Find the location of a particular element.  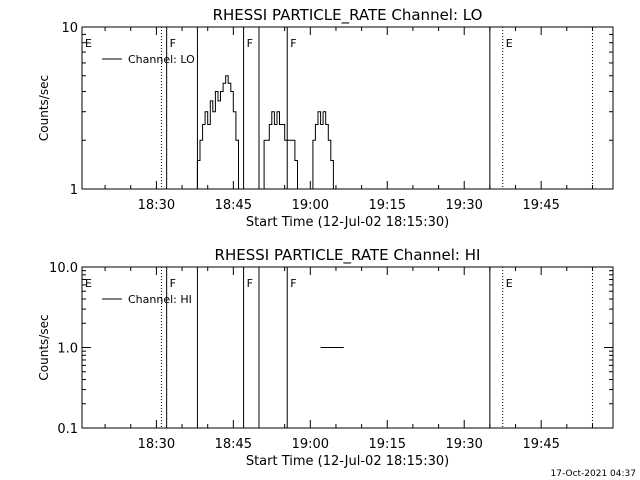

chart-title: RHESSI PARTICLE_RATE Channel: LO is located at coordinates (348, 15).